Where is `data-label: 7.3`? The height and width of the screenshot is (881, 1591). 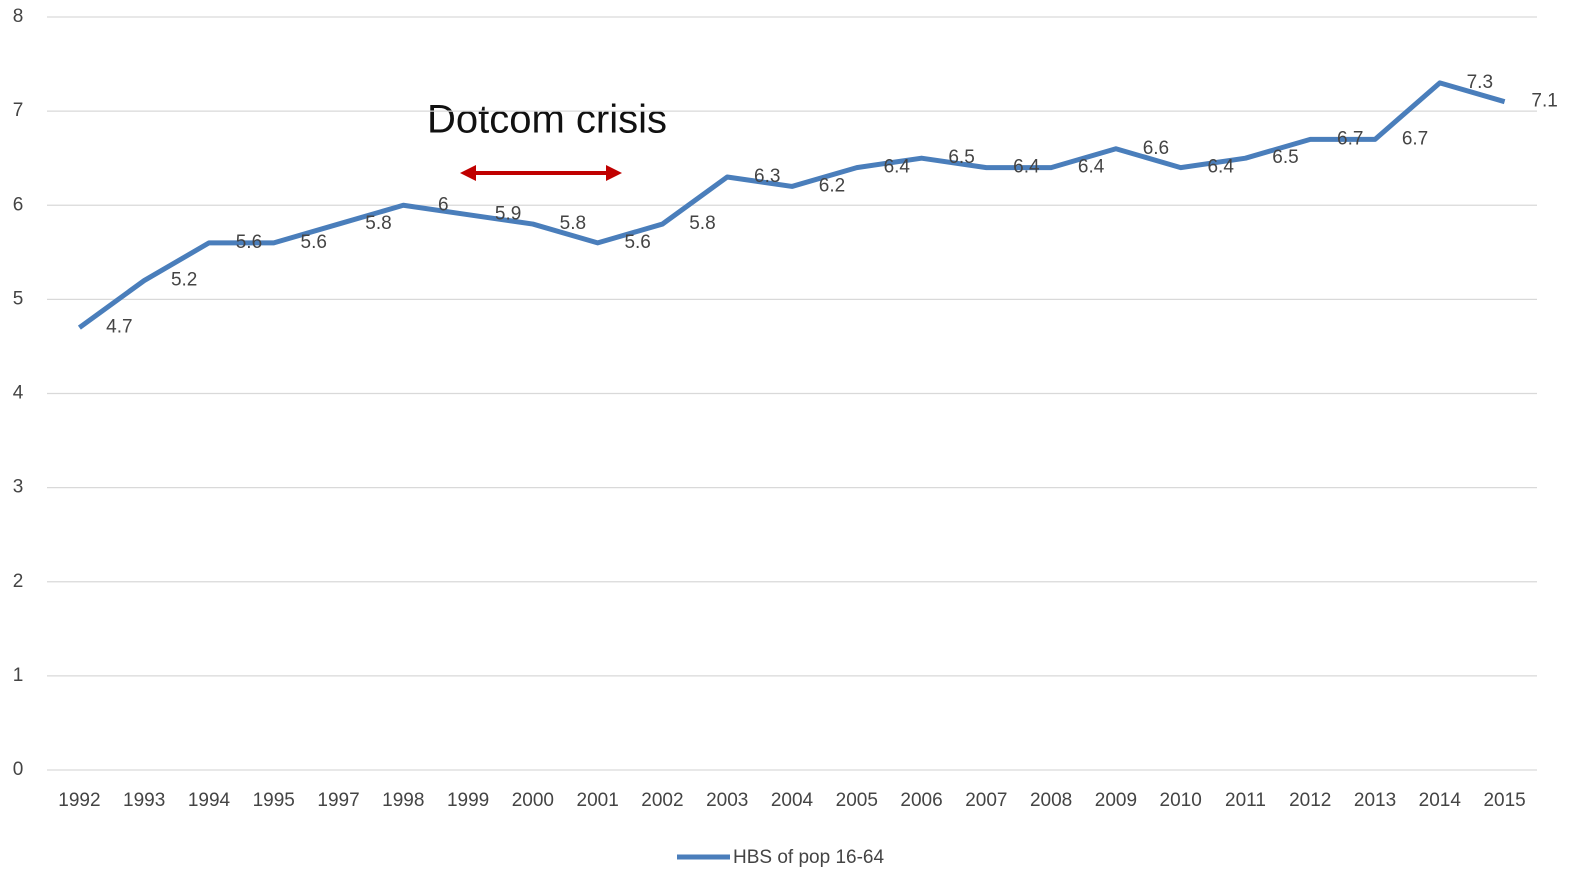 data-label: 7.3 is located at coordinates (1480, 82).